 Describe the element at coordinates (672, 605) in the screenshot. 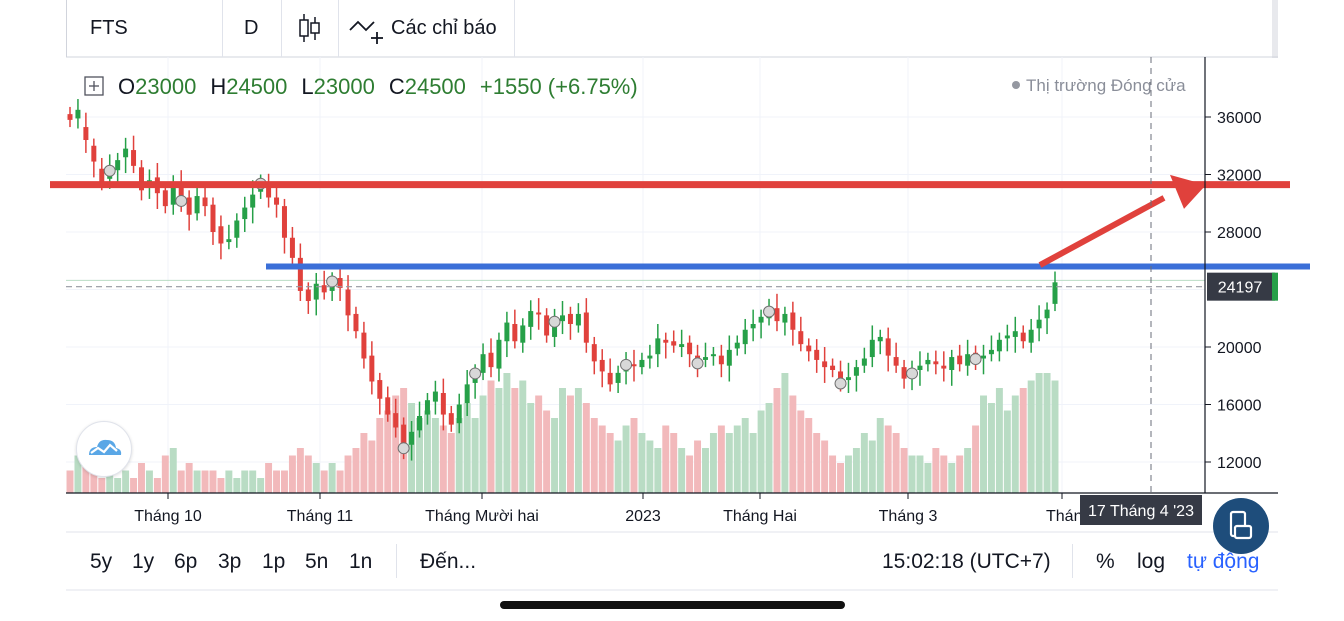

I see `home-indicator` at that location.